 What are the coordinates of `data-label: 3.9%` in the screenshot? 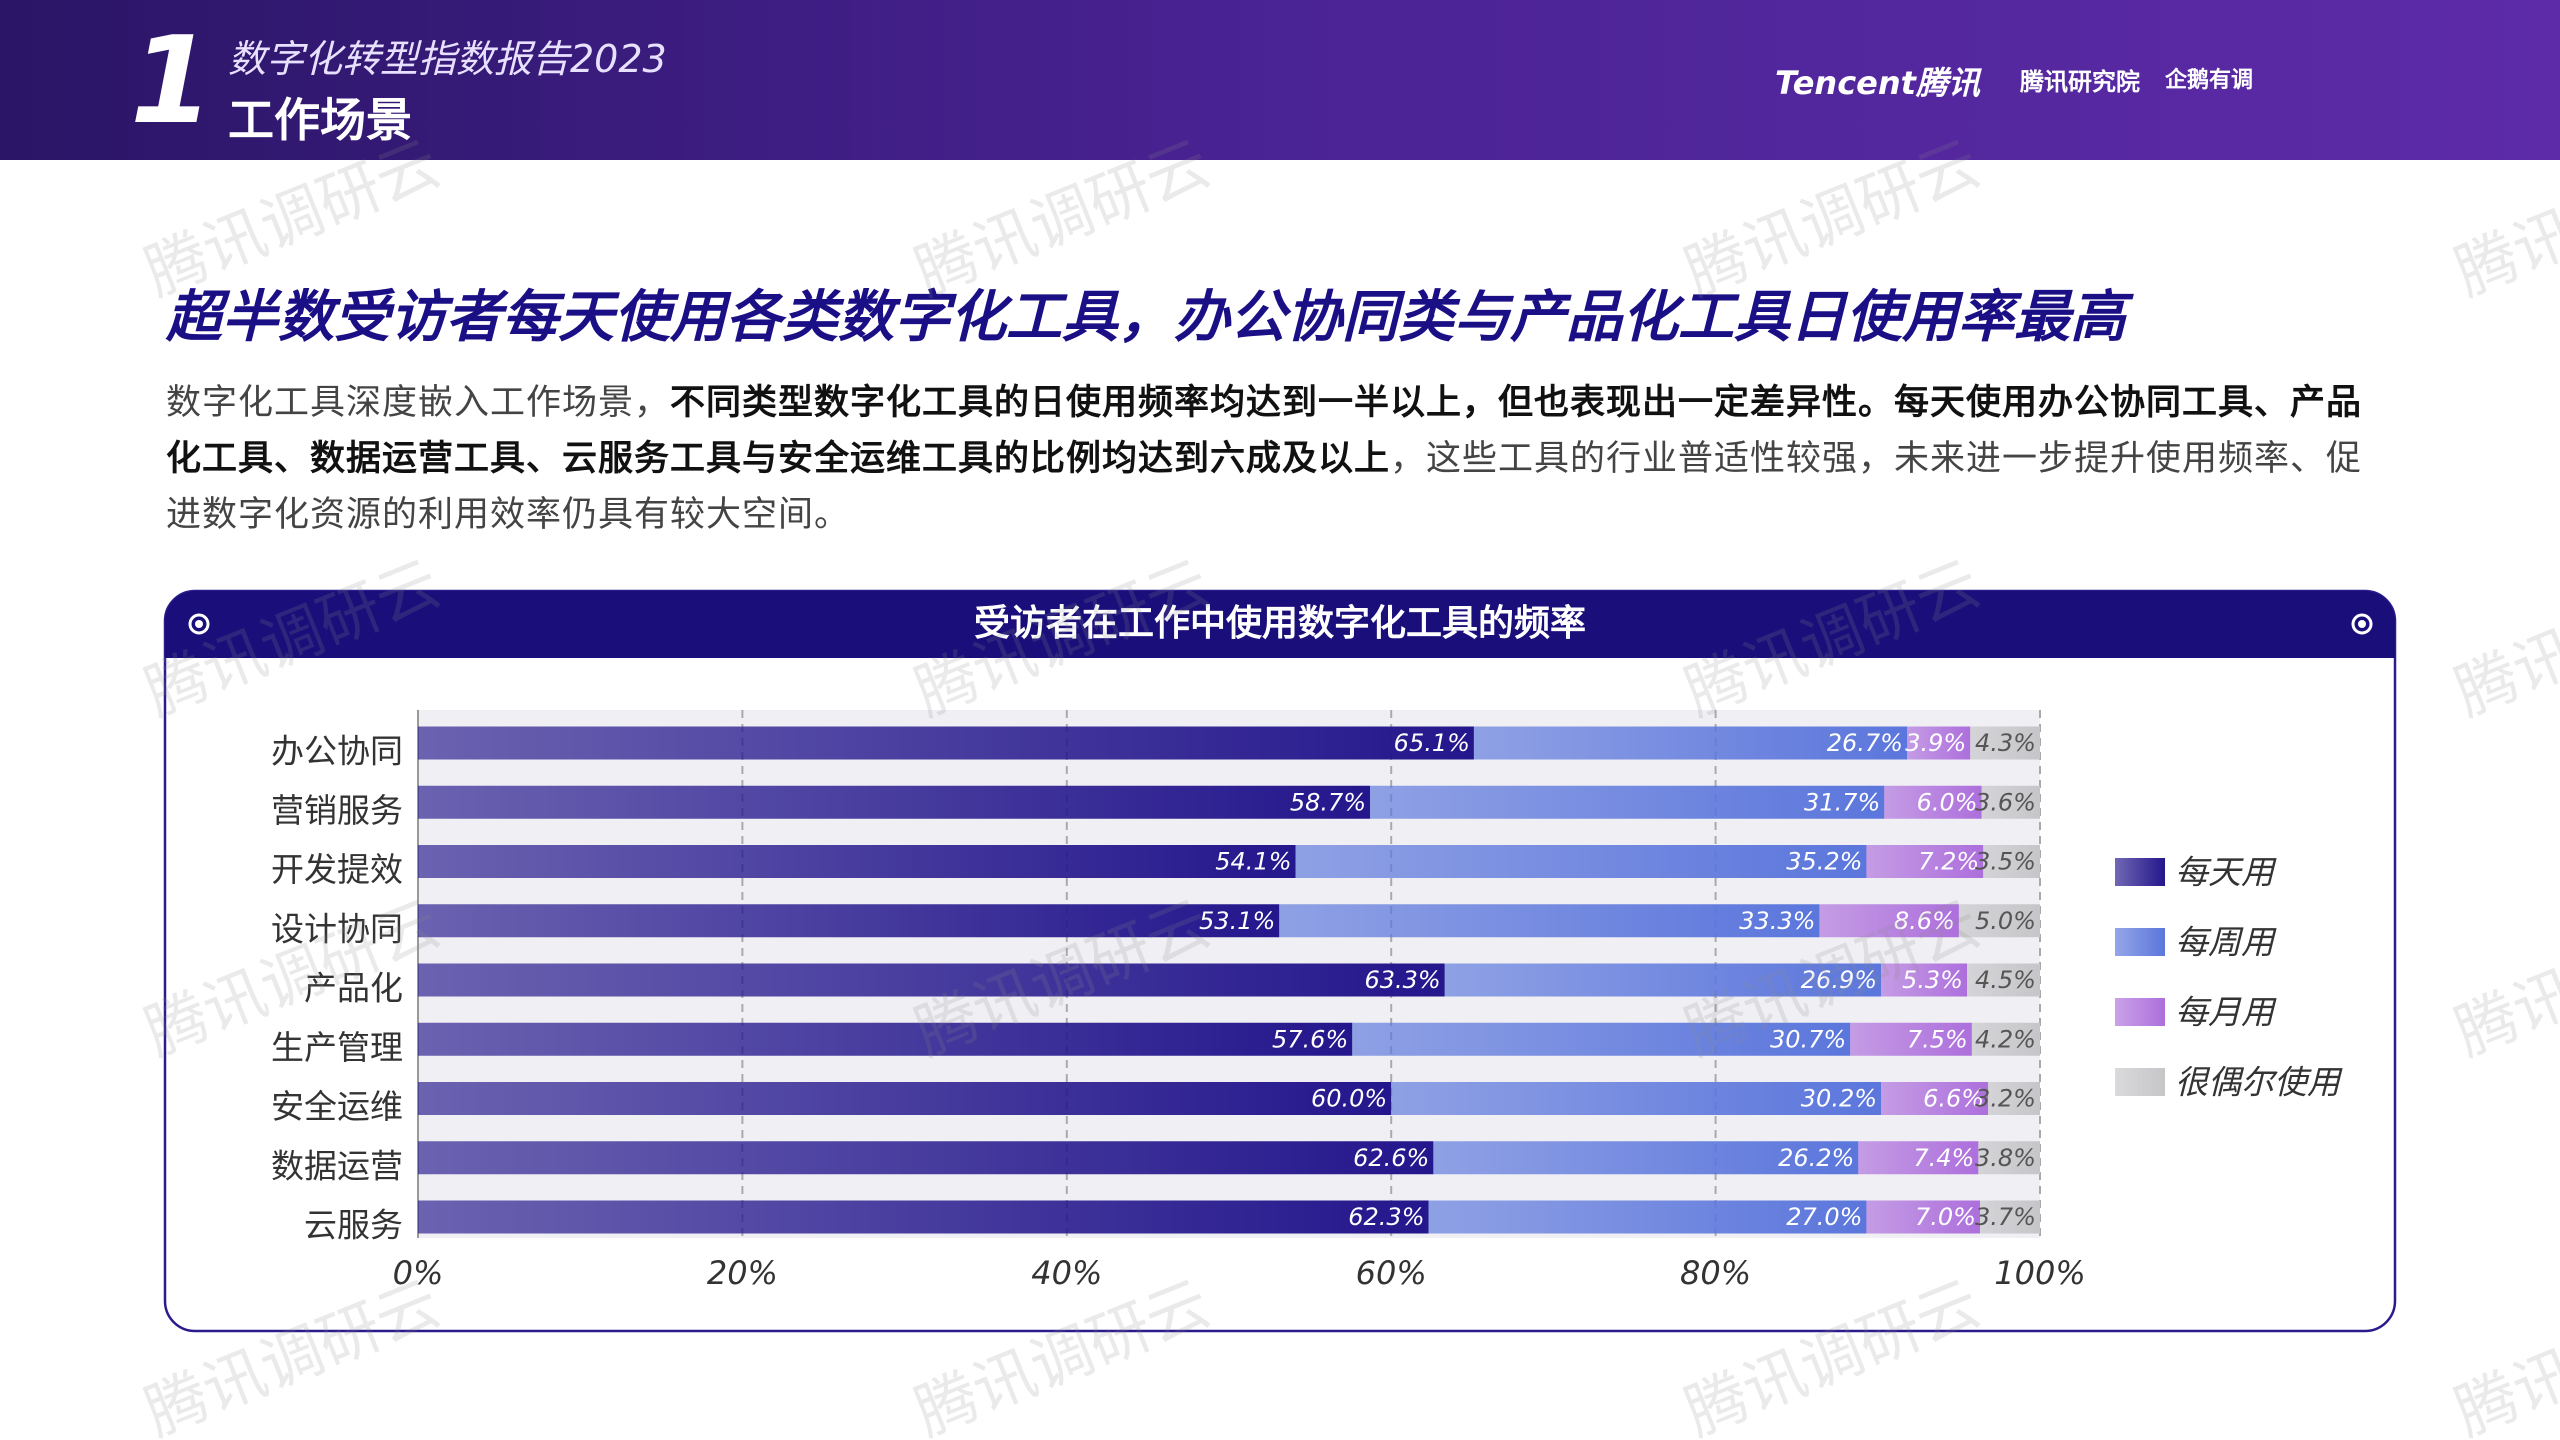 It's located at (1935, 743).